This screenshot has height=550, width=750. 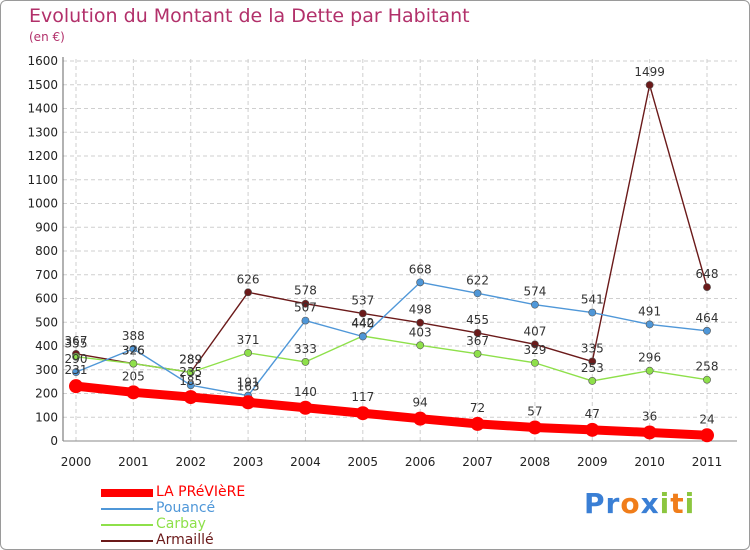 I want to click on data-label-pouance: 191, so click(x=248, y=383).